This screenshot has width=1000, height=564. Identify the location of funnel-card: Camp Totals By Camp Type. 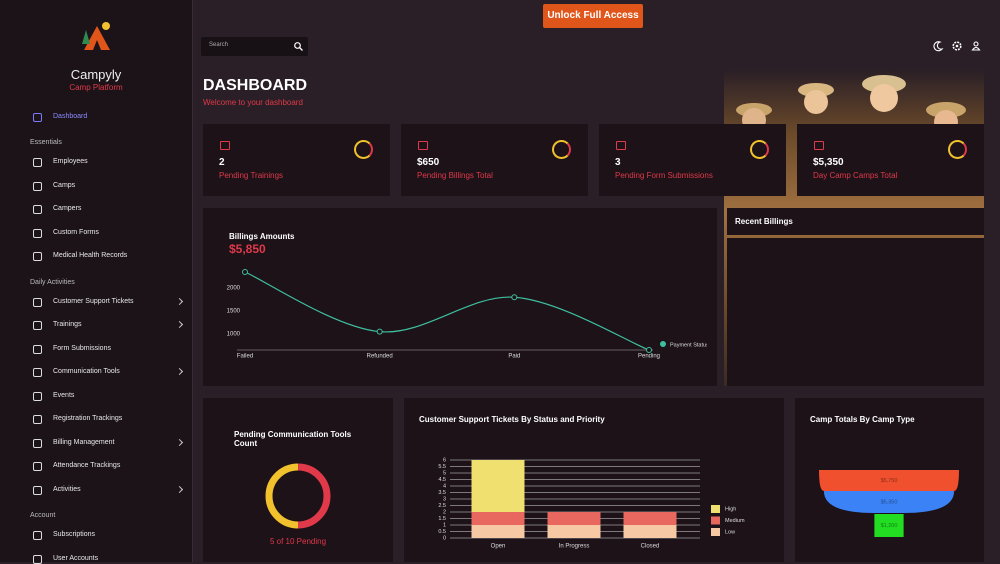
(889, 480).